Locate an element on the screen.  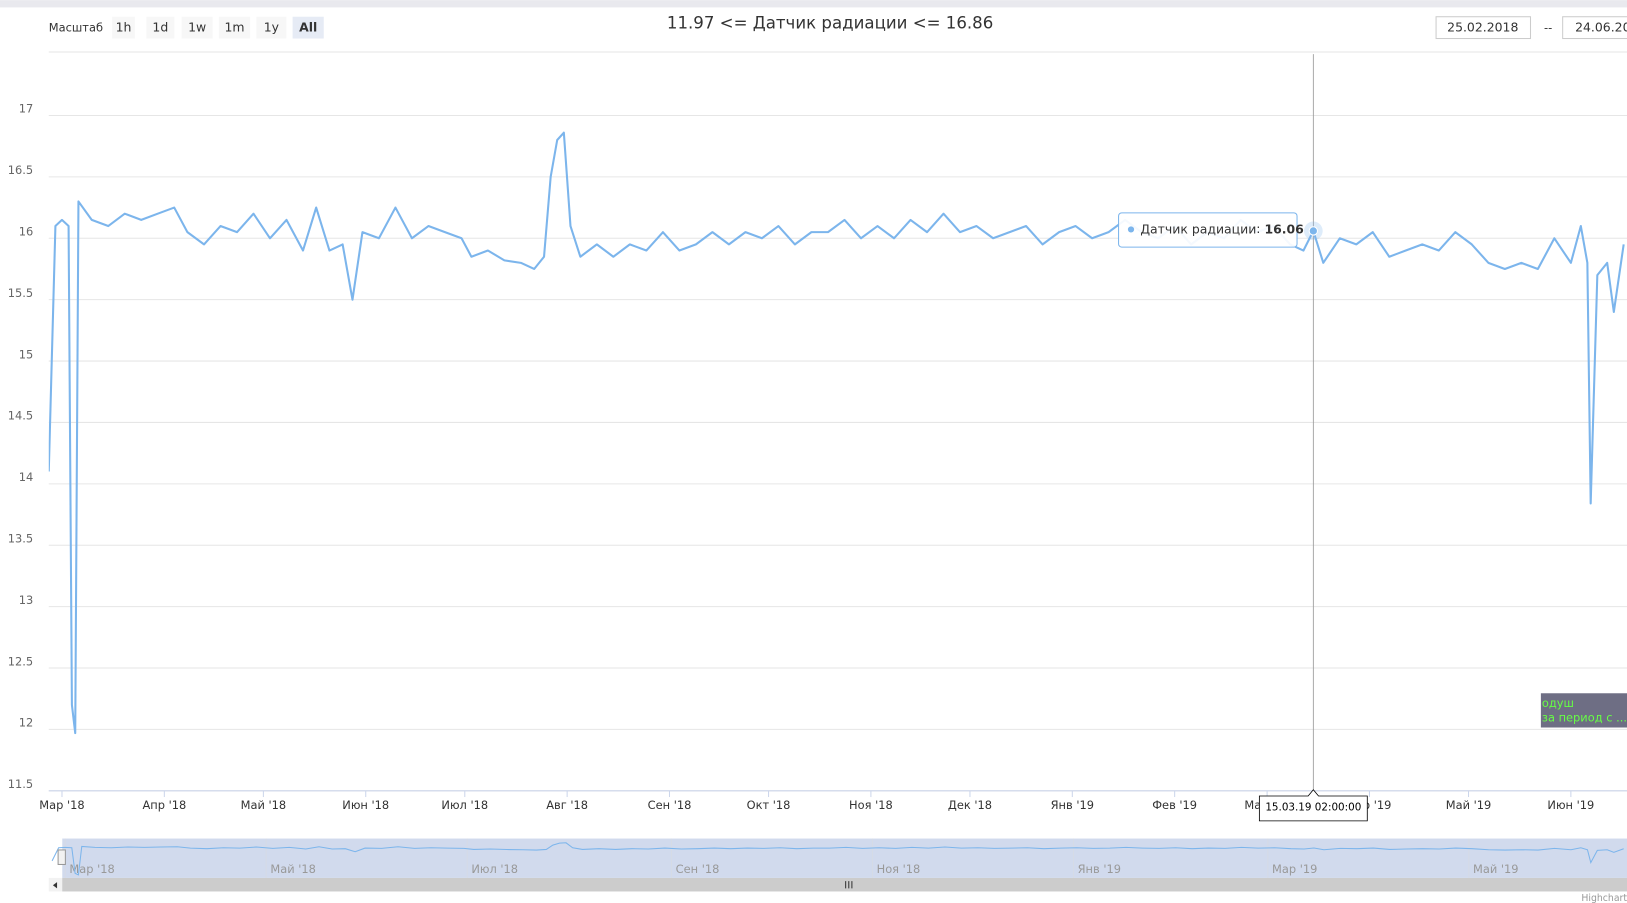
range-button: 1y is located at coordinates (271, 27).